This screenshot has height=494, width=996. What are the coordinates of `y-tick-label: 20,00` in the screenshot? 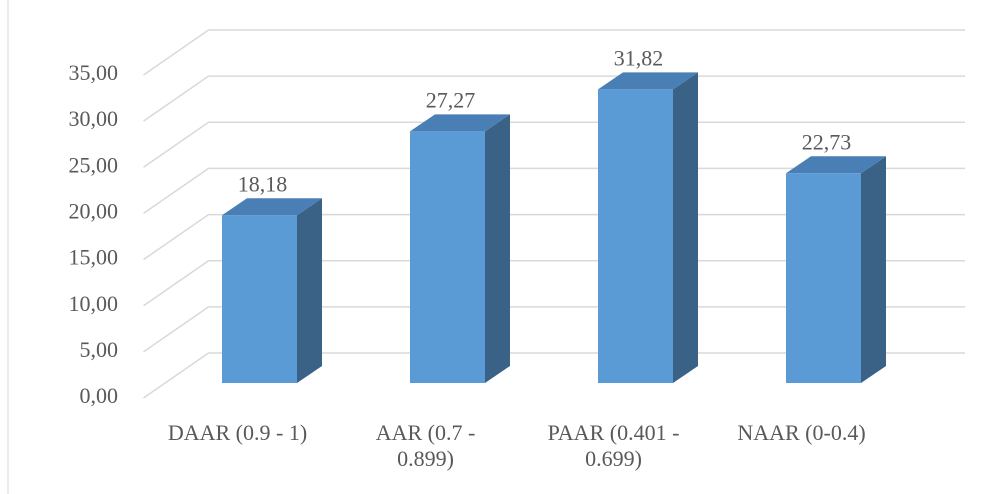 It's located at (94, 210).